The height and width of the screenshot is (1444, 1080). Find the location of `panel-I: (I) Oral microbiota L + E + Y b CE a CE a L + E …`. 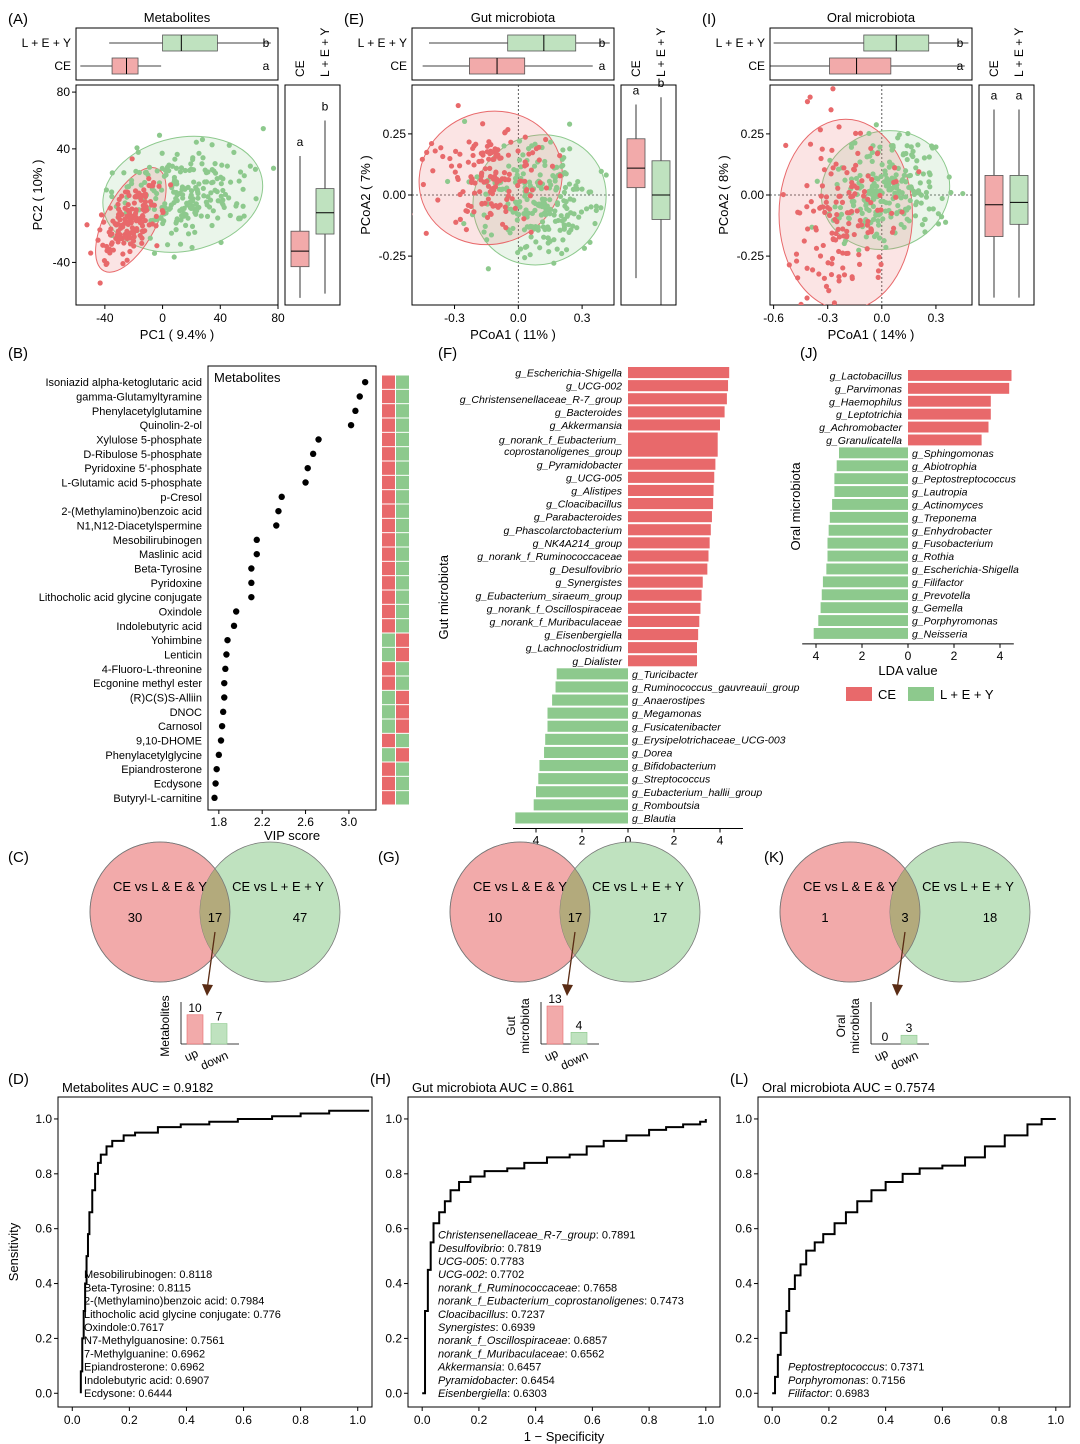

panel-I: (I) Oral microbiota L + E + Y b CE a CE a L + E … is located at coordinates (868, 176).